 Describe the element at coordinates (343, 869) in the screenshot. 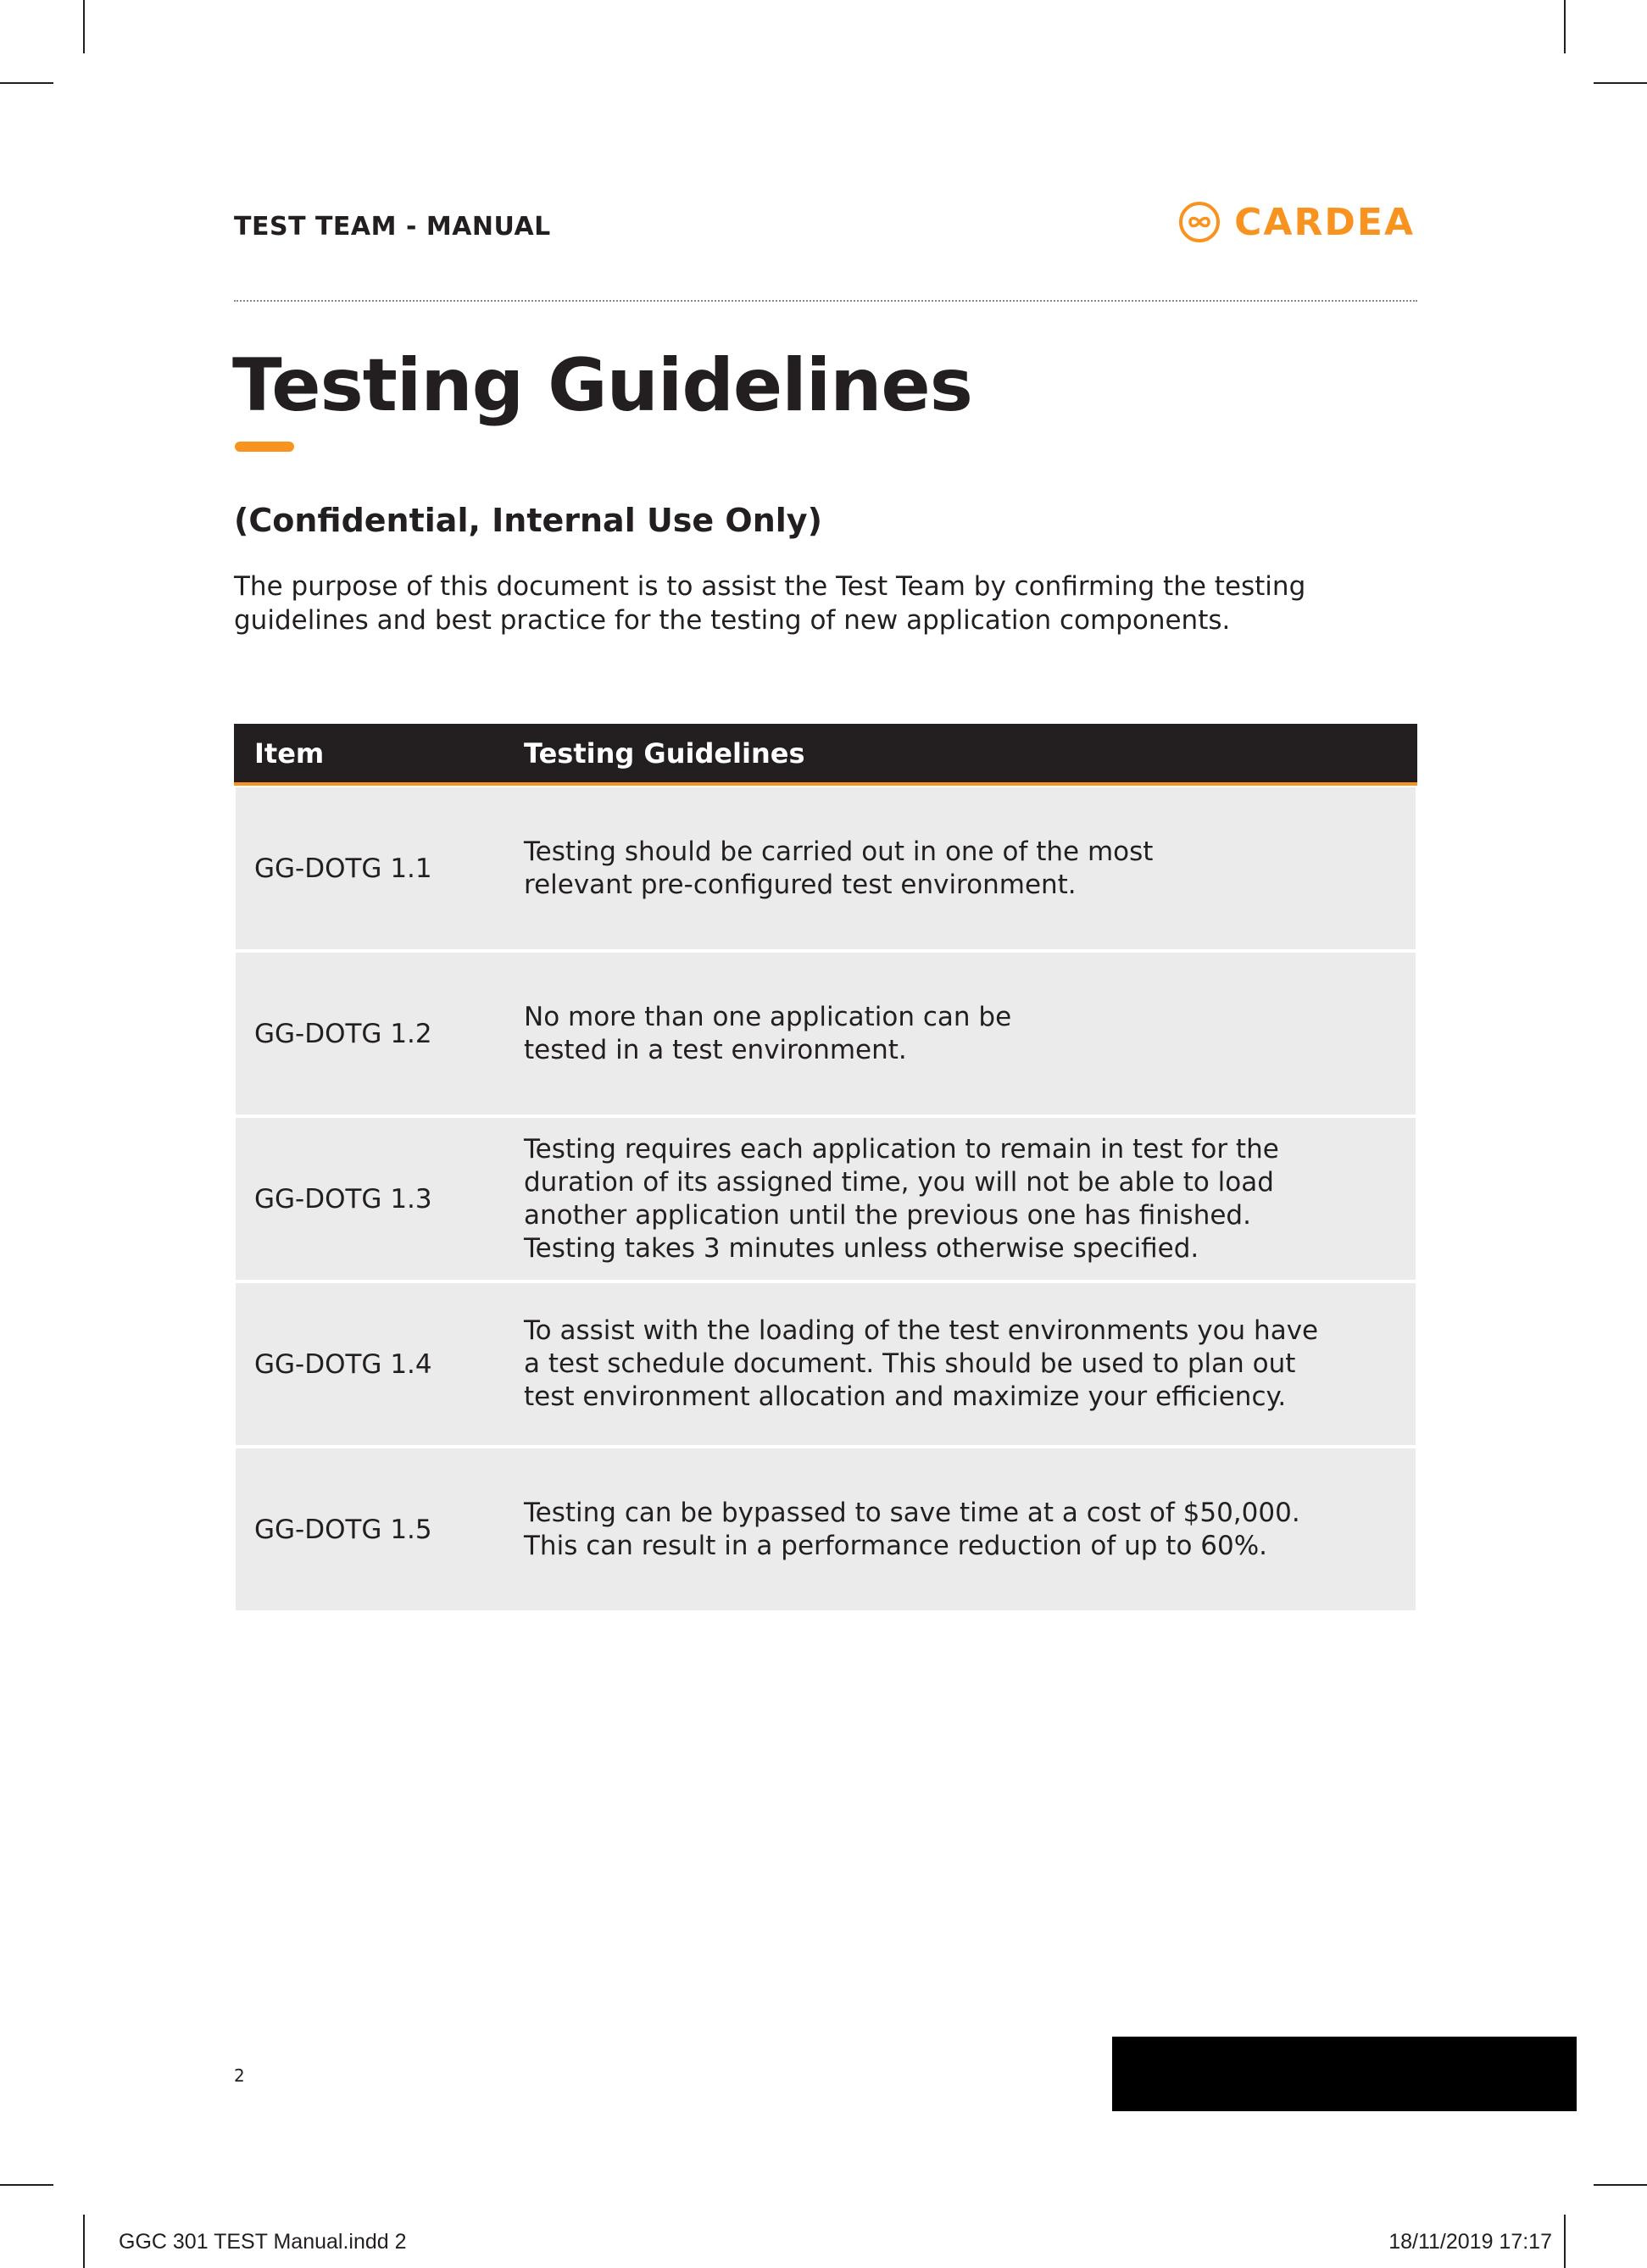

I see `item-id-cell: GG-DOTG 1.1` at that location.